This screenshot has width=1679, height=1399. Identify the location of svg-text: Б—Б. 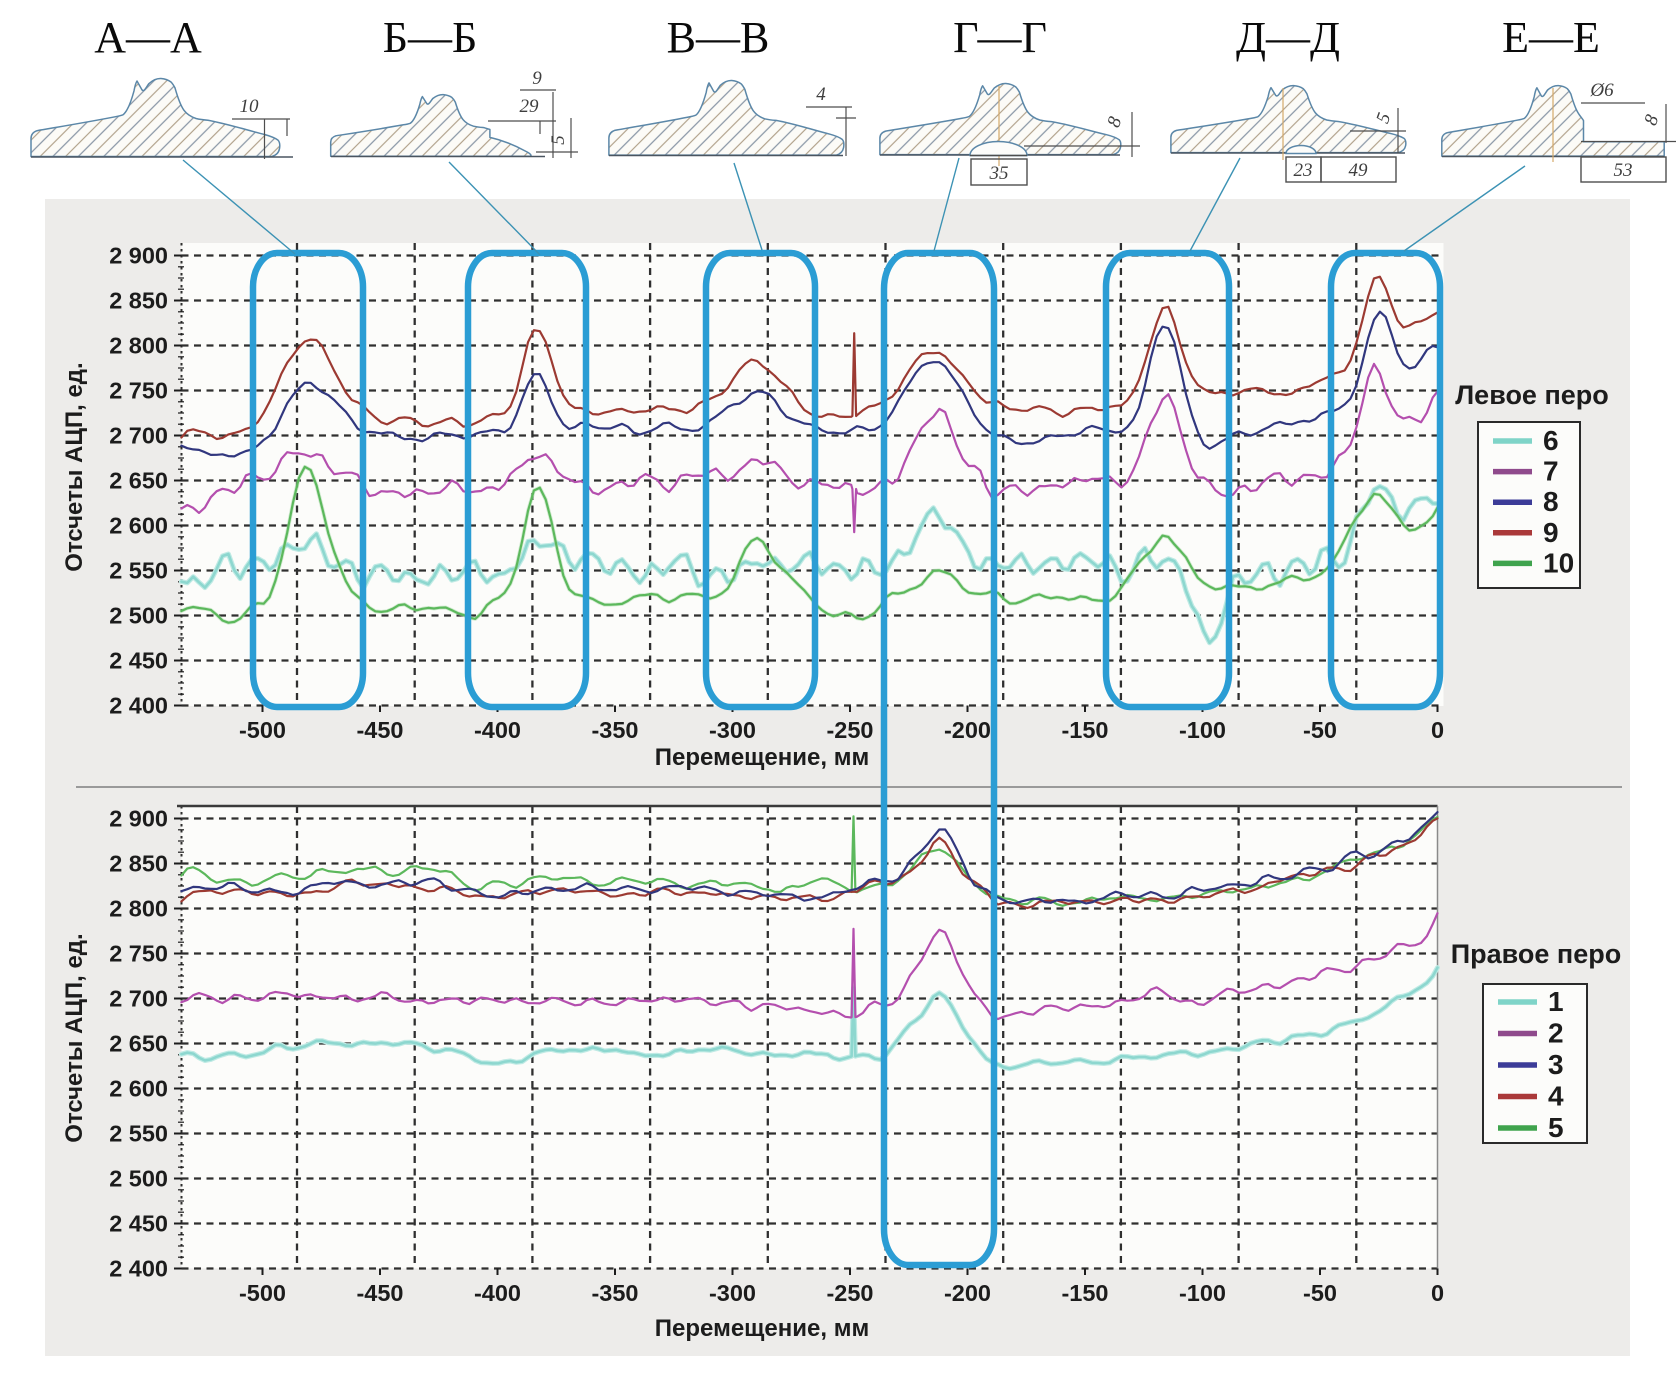
(430, 37).